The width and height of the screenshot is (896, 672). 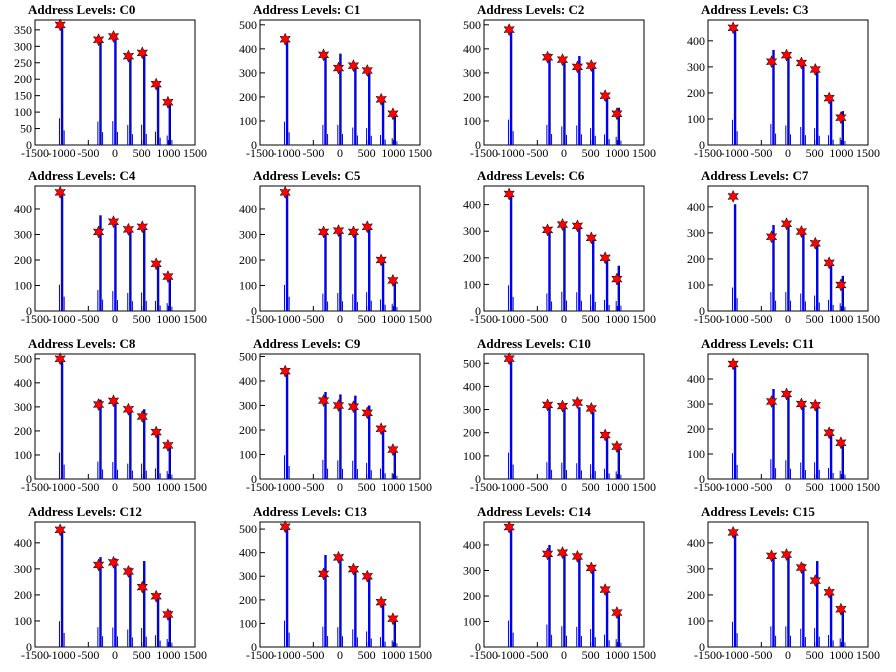 I want to click on y-tick-label: 350, so click(x=23, y=30).